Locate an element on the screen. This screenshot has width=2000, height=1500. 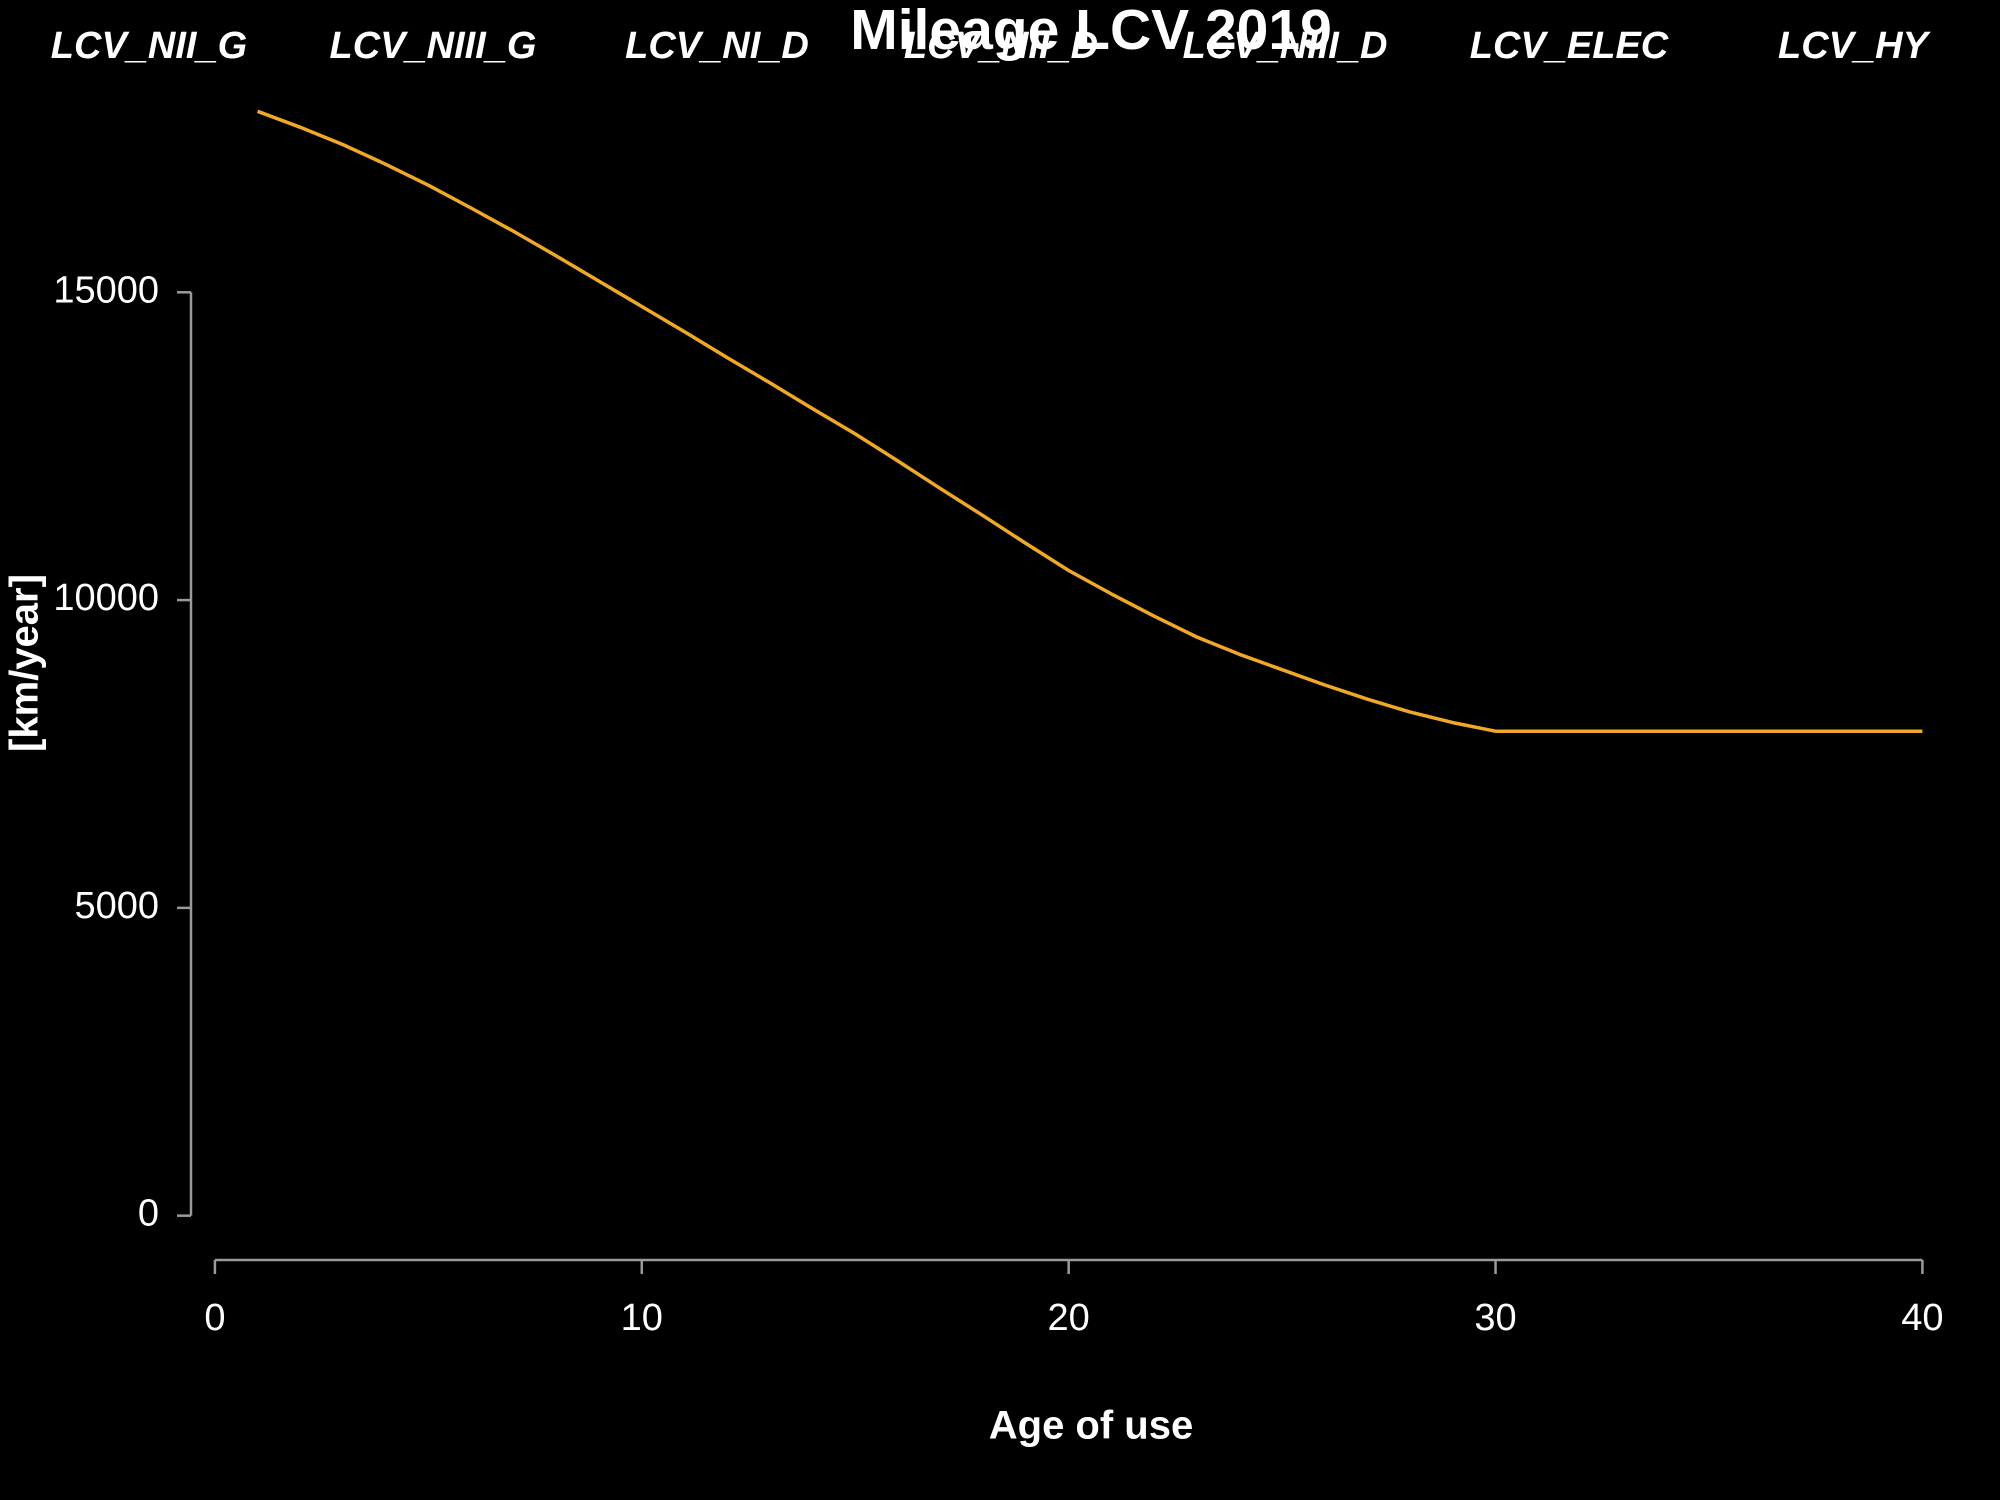
series-label: LCV_NIII_D is located at coordinates (1285, 46).